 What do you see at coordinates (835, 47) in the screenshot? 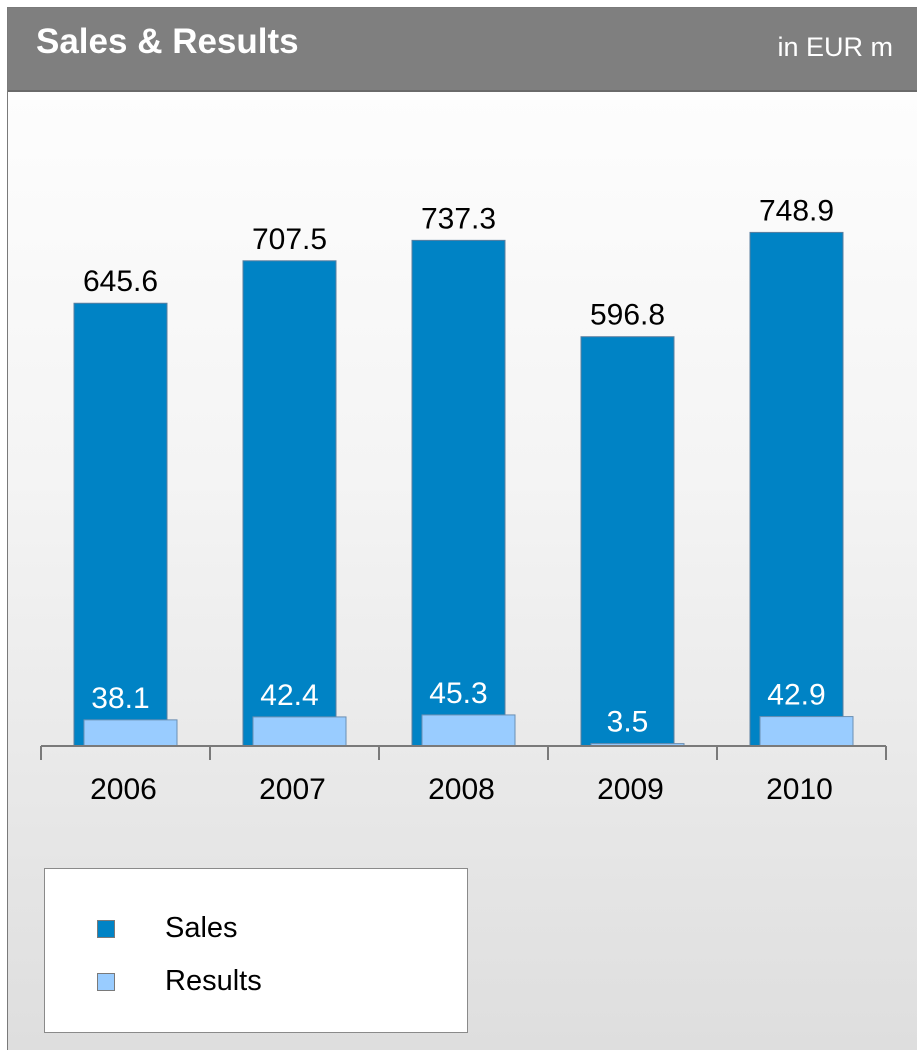
I see `chart-unit: in EUR m` at bounding box center [835, 47].